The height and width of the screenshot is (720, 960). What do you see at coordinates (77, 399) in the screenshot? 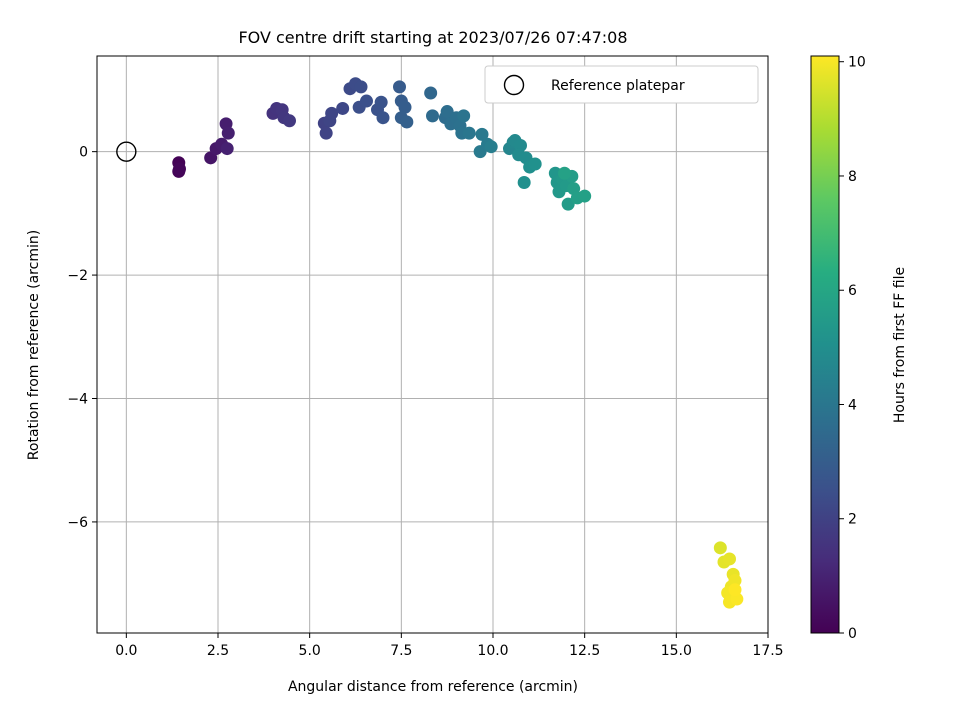
I see `y-tick-label: −4` at bounding box center [77, 399].